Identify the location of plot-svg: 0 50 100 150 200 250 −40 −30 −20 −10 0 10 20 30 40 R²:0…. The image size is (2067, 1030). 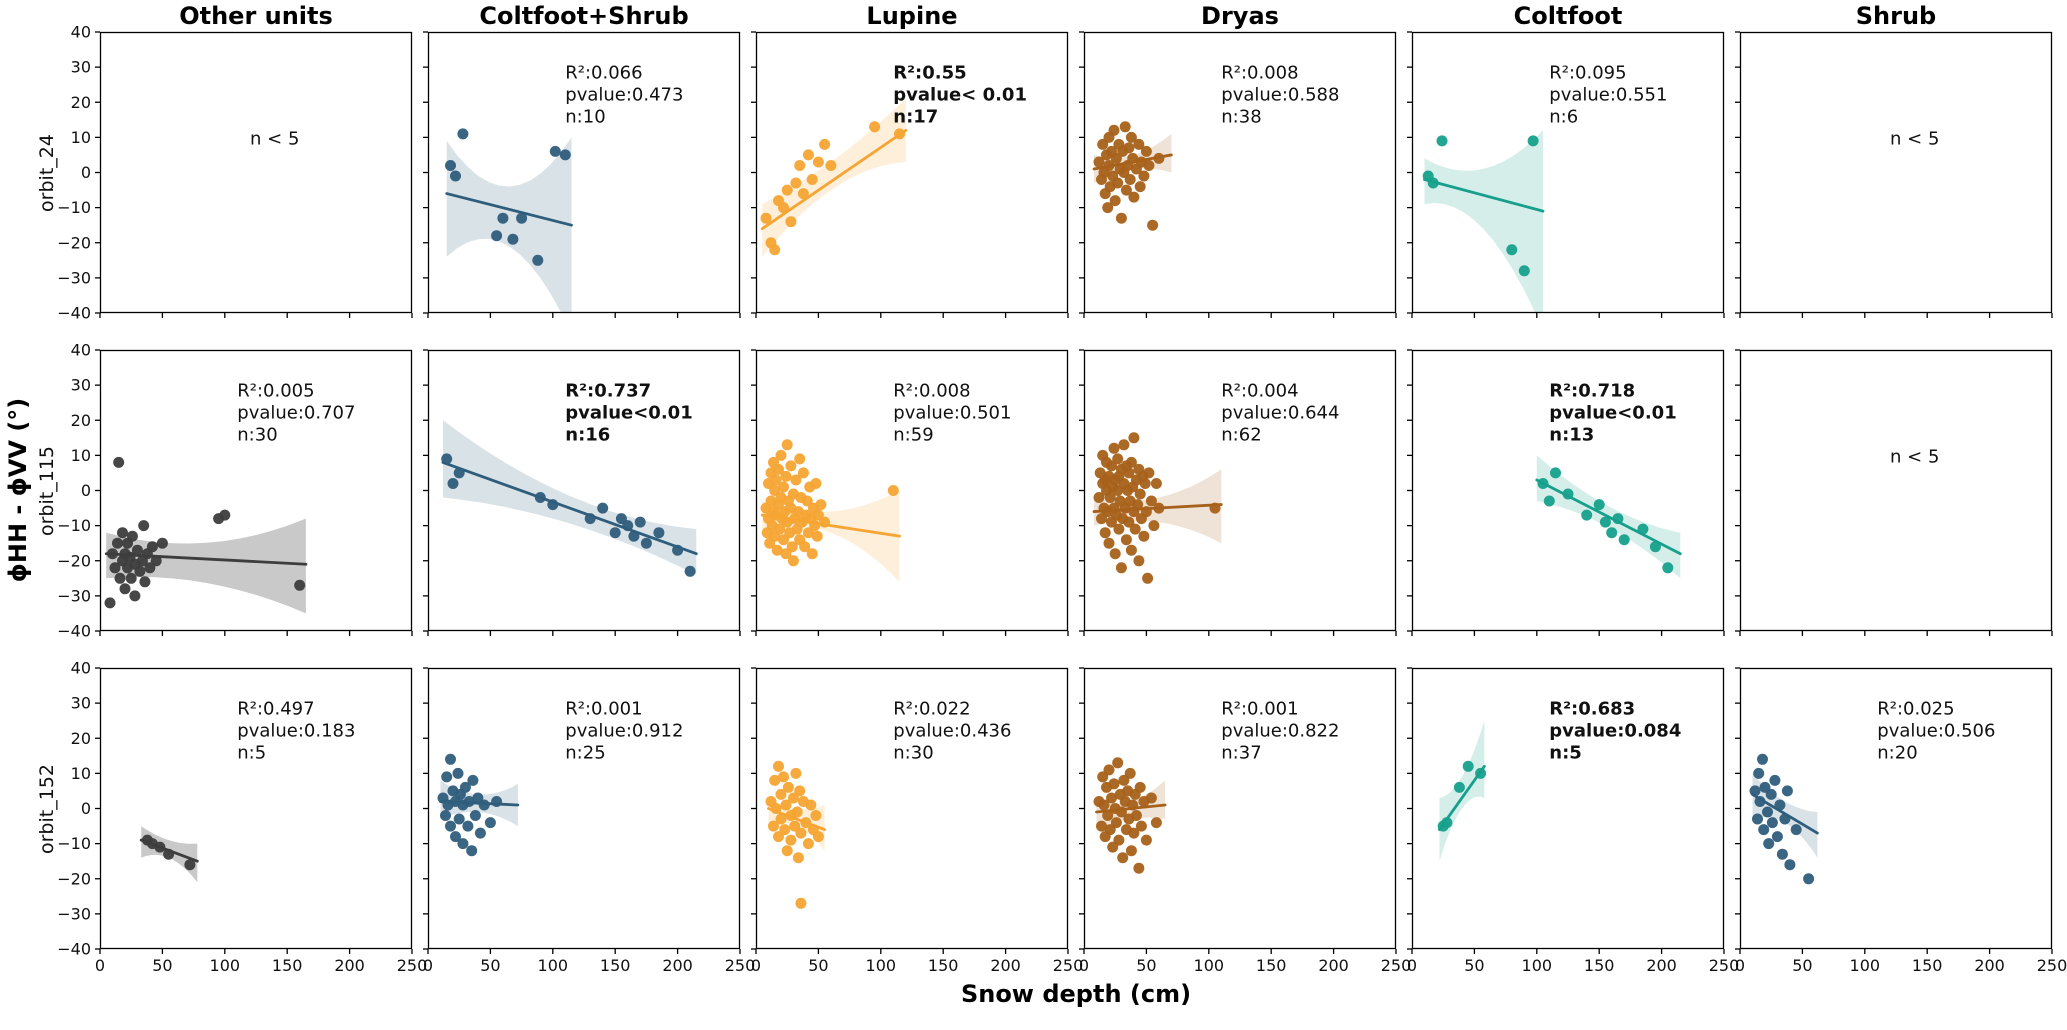
(242, 817).